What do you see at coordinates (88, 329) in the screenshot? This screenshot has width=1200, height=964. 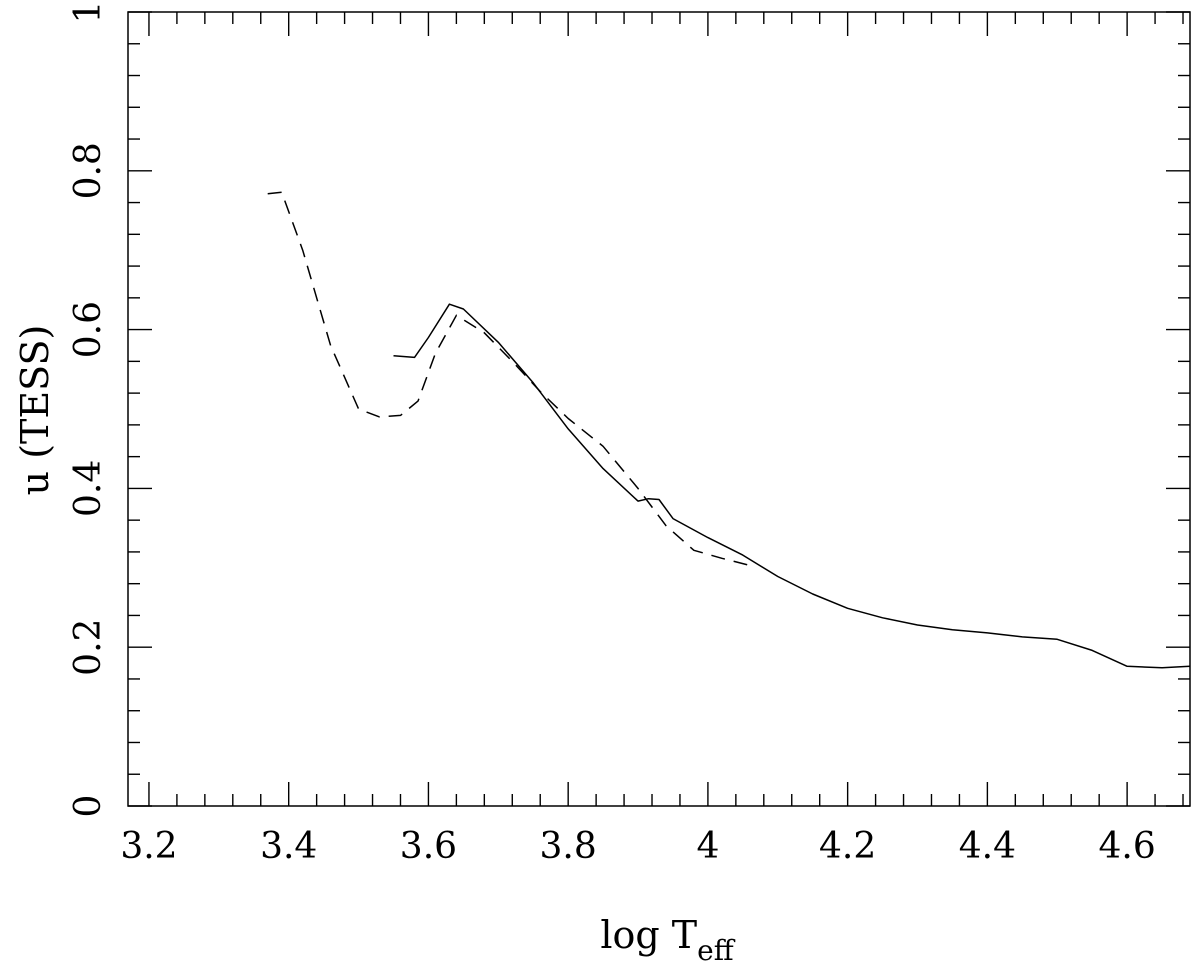 I see `y-tick-label: 0.6` at bounding box center [88, 329].